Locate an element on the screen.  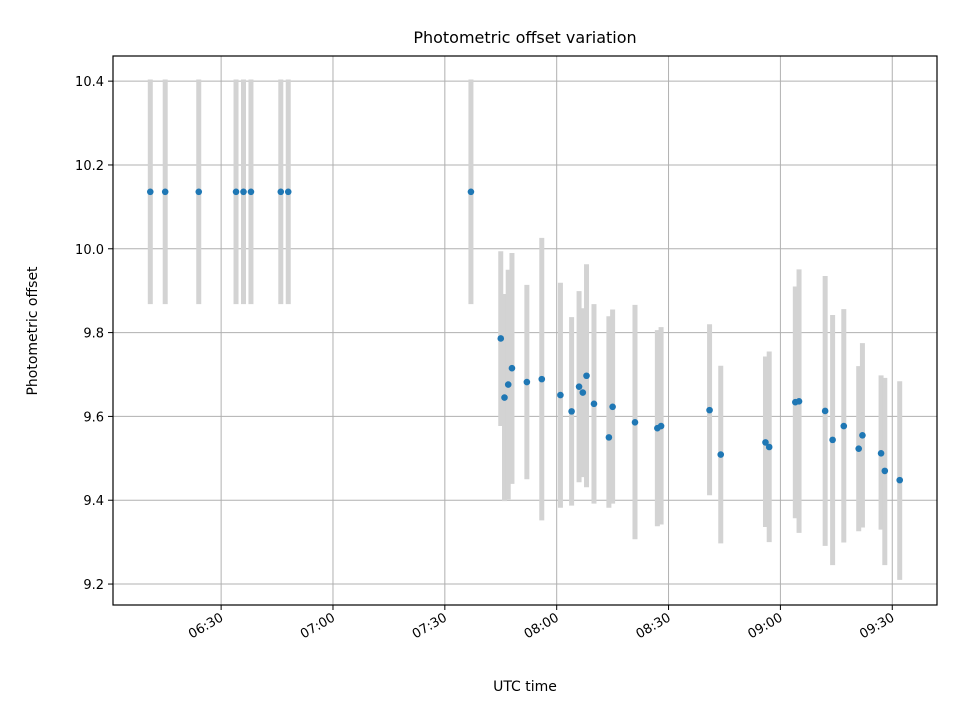
y-tick-label: 10.0 is located at coordinates (89, 250).